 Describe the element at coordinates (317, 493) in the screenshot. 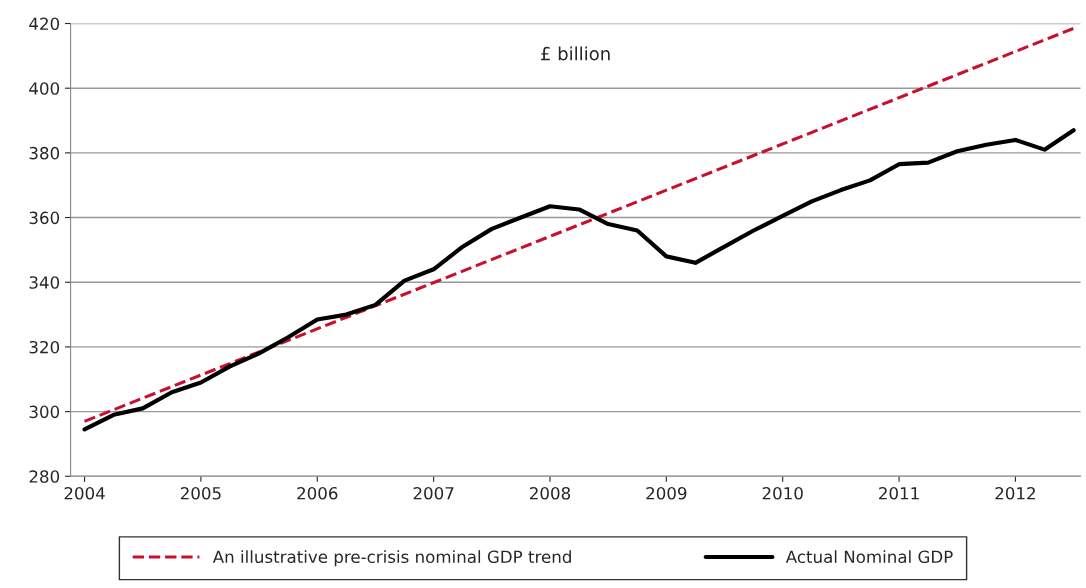

I see `x-tick-label: 2006` at that location.